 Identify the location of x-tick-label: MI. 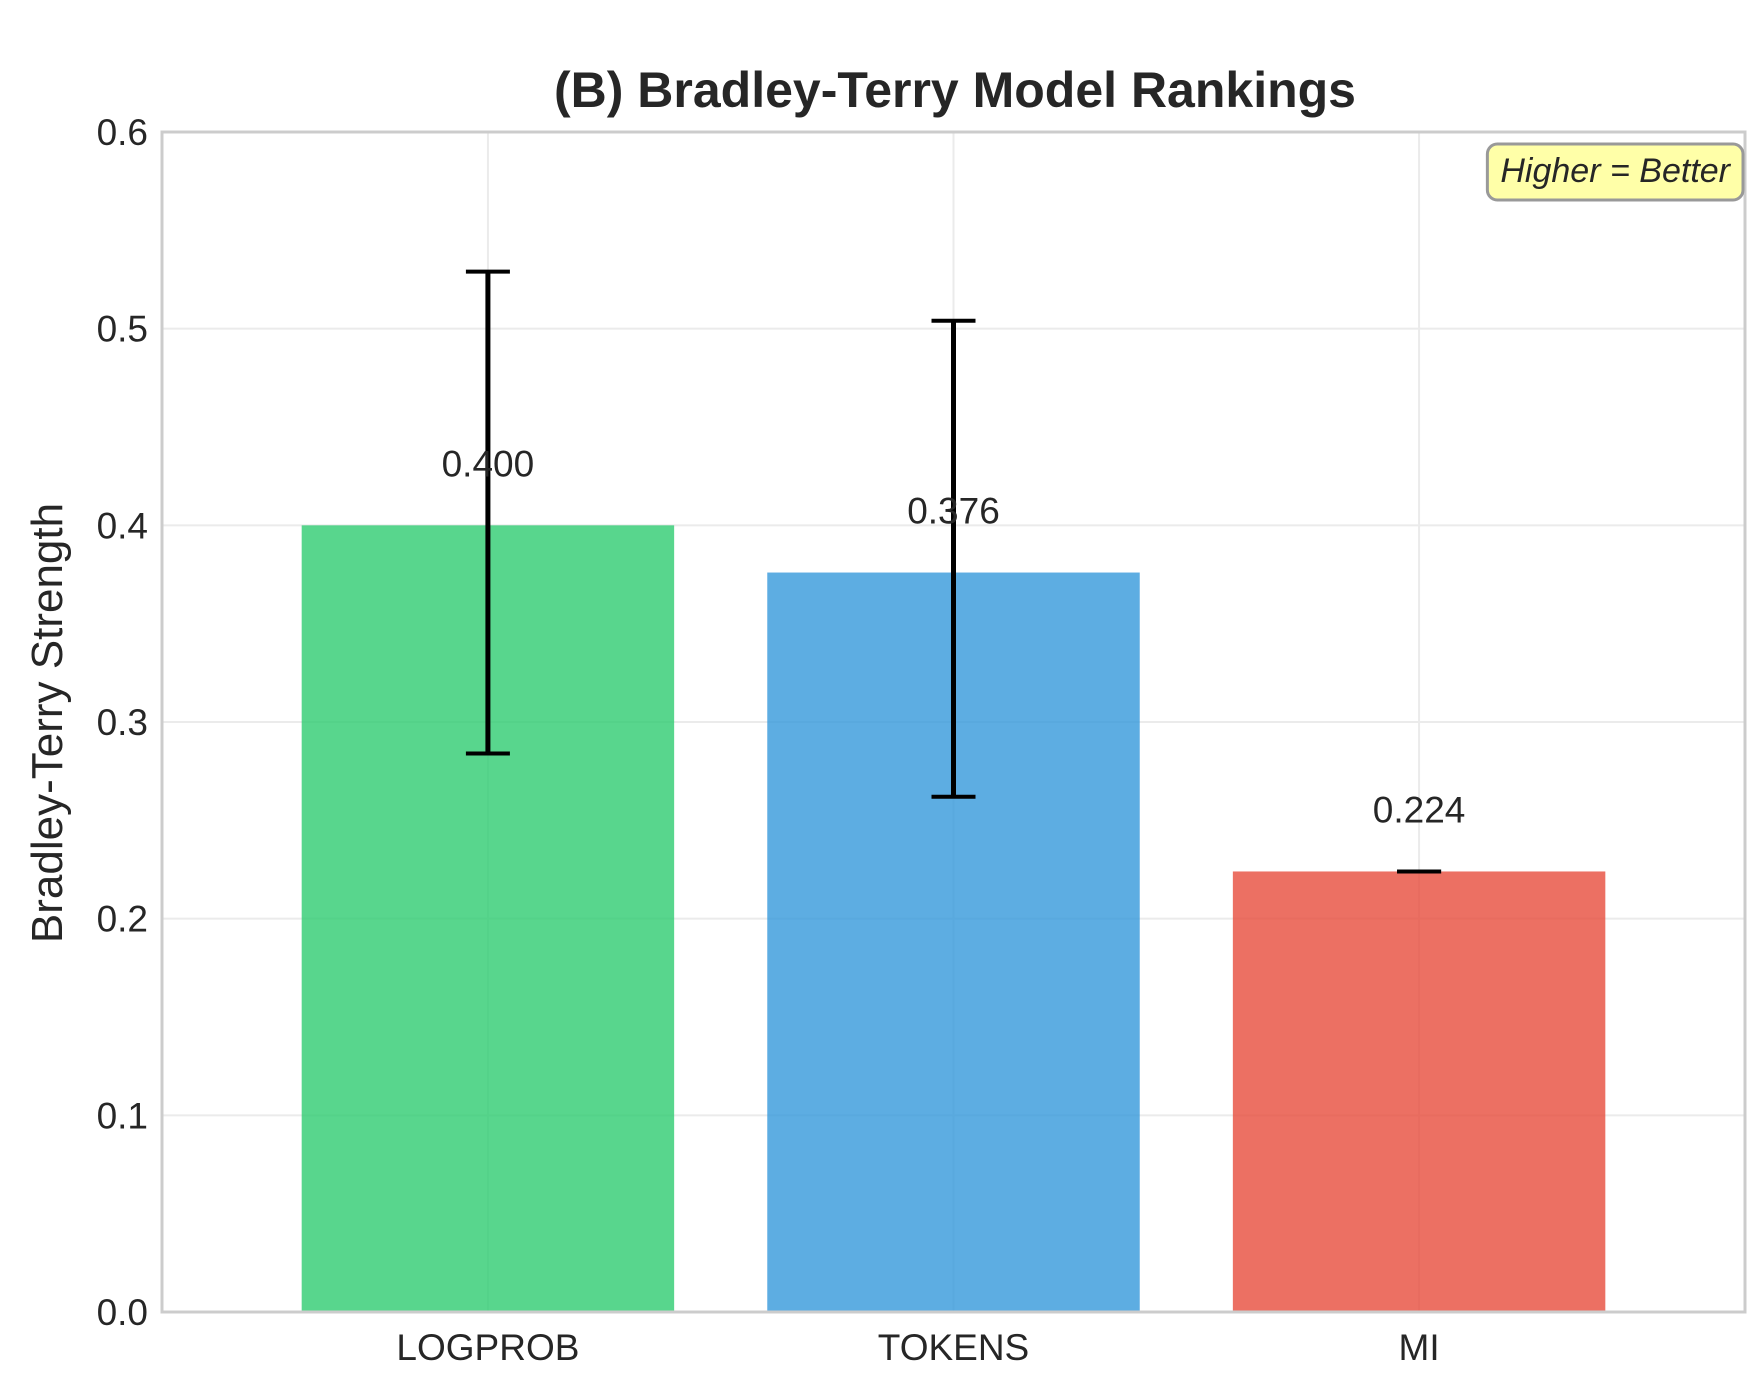
(1419, 1347).